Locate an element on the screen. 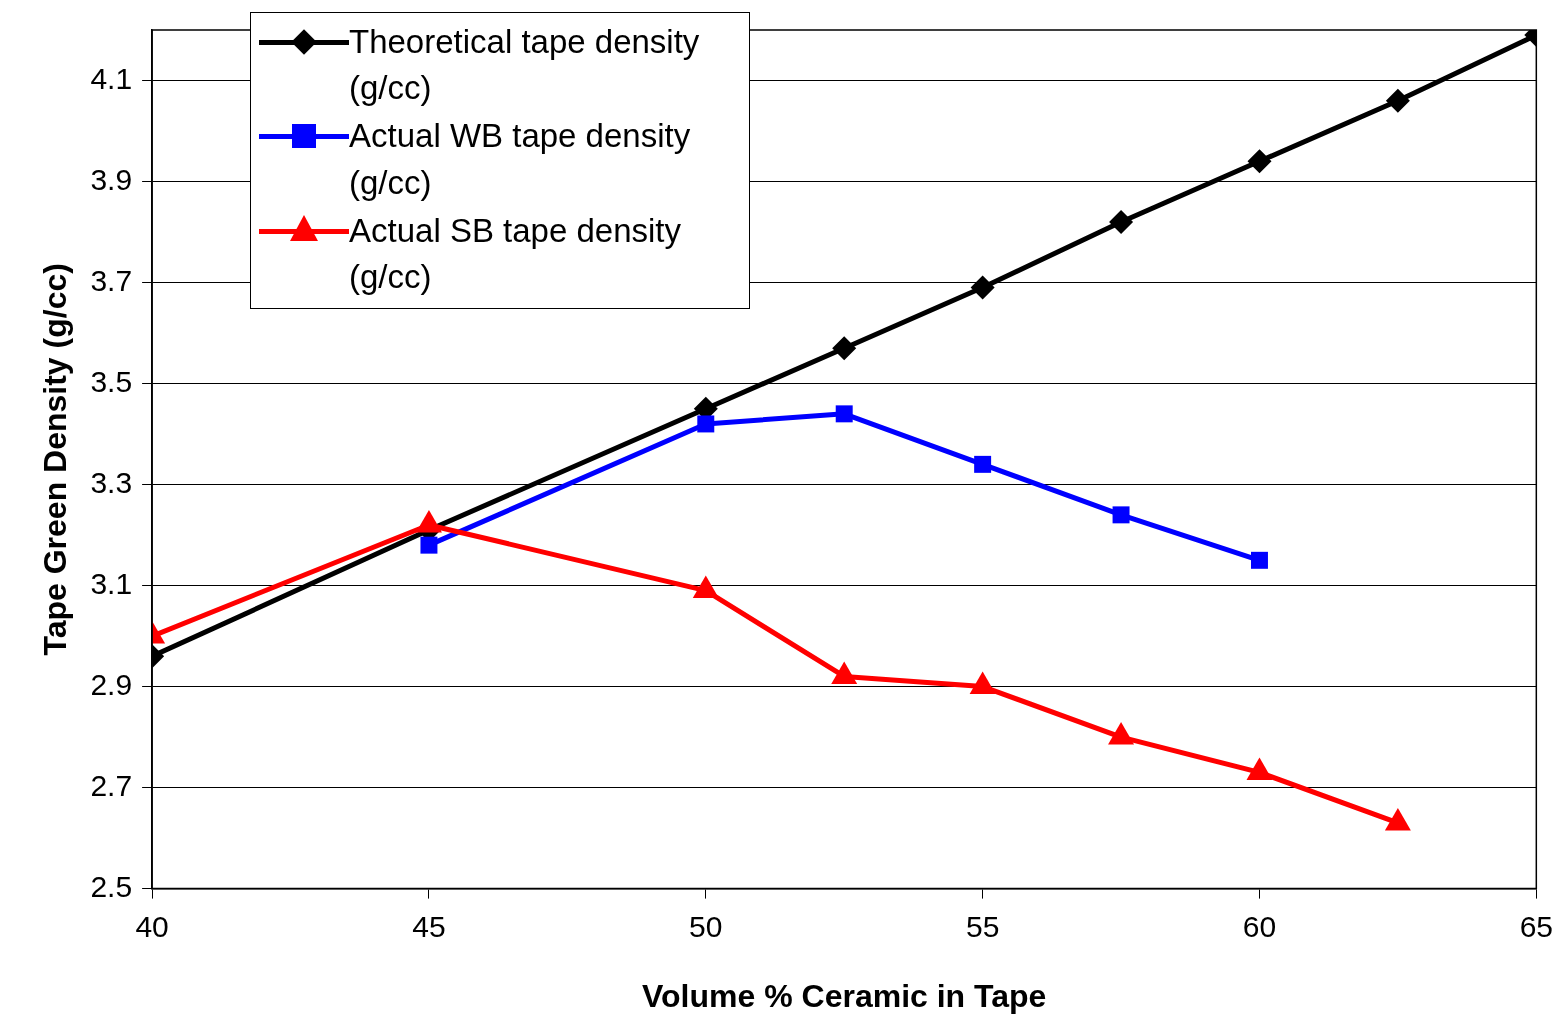  y-tick-label: 4.1 is located at coordinates (111, 78).